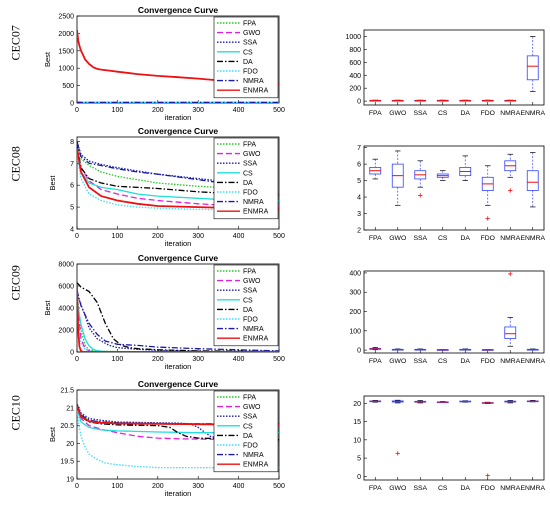  Describe the element at coordinates (357, 404) in the screenshot. I see `box-y-tick-label: 20` at that location.